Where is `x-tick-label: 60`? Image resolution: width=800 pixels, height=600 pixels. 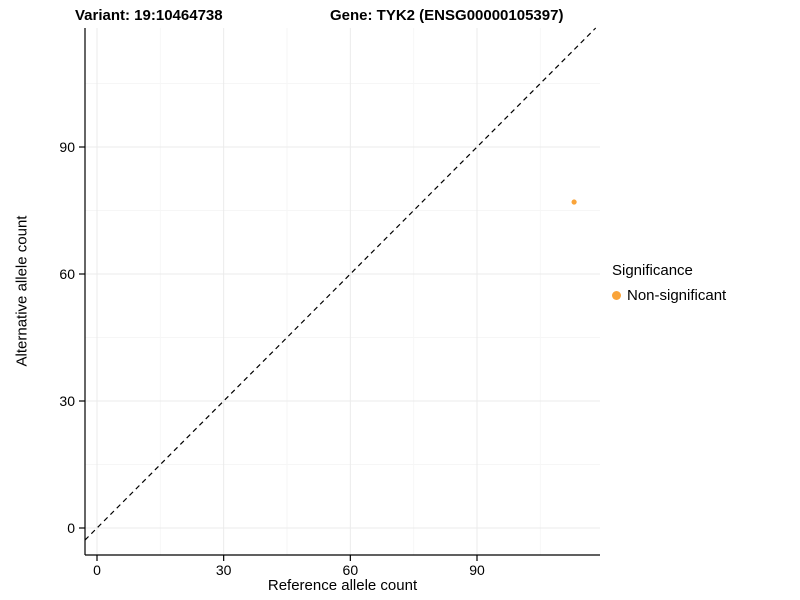 x-tick-label: 60 is located at coordinates (351, 570).